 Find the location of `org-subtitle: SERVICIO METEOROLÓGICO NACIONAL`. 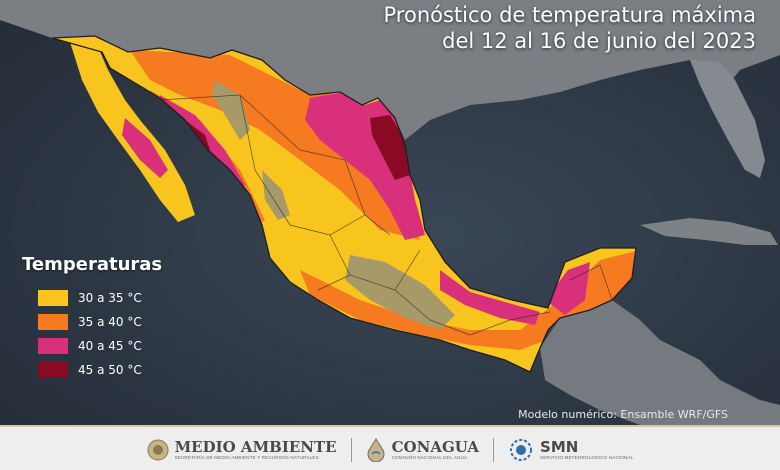

org-subtitle: SERVICIO METEOROLÓGICO NACIONAL is located at coordinates (587, 457).